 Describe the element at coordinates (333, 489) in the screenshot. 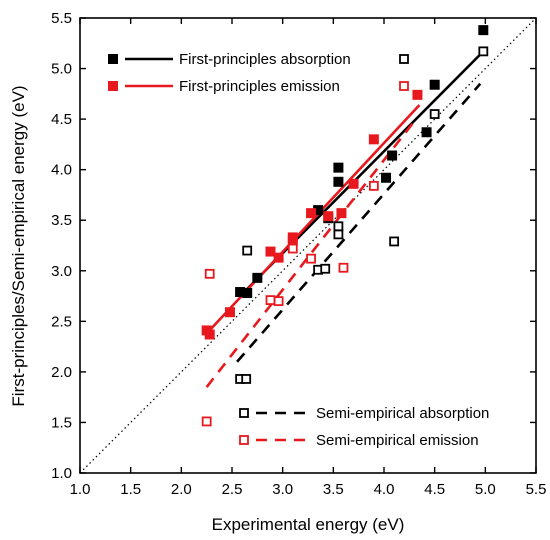

I see `x-tick-label: 3.5` at that location.